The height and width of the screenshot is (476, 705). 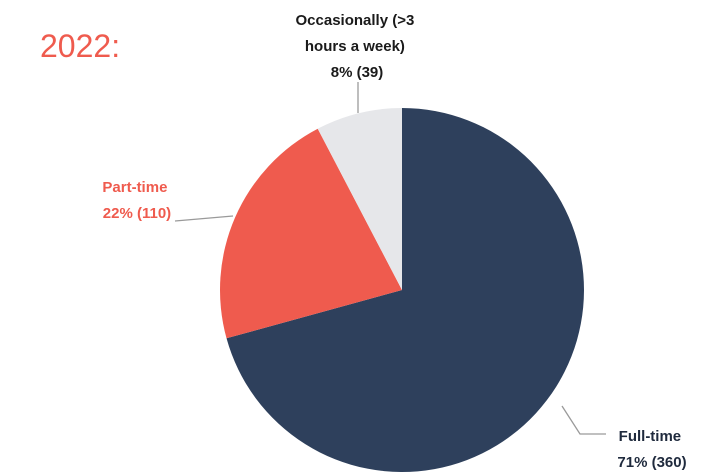 I want to click on label-occasionally: Occasionally (>3 hours a week) 8% (39), so click(x=357, y=46).